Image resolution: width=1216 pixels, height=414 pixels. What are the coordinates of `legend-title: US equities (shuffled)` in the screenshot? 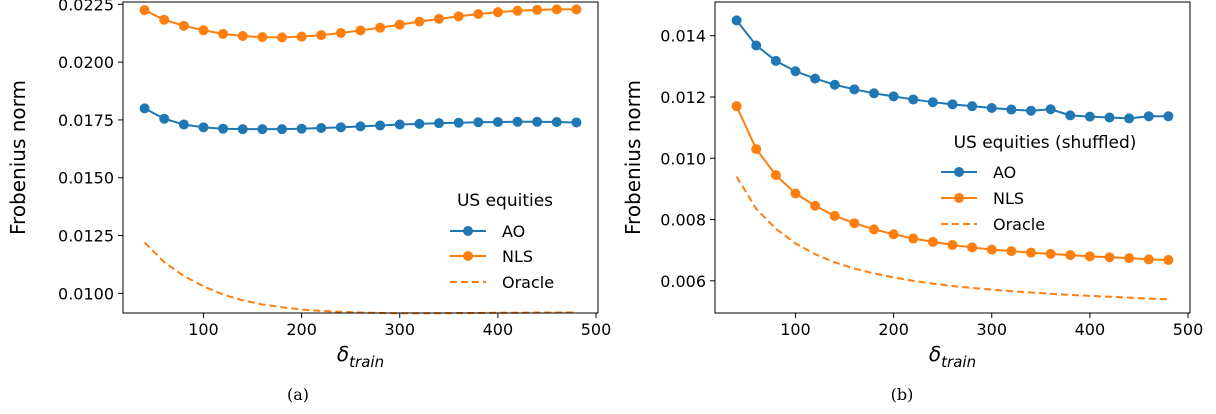 It's located at (1045, 143).